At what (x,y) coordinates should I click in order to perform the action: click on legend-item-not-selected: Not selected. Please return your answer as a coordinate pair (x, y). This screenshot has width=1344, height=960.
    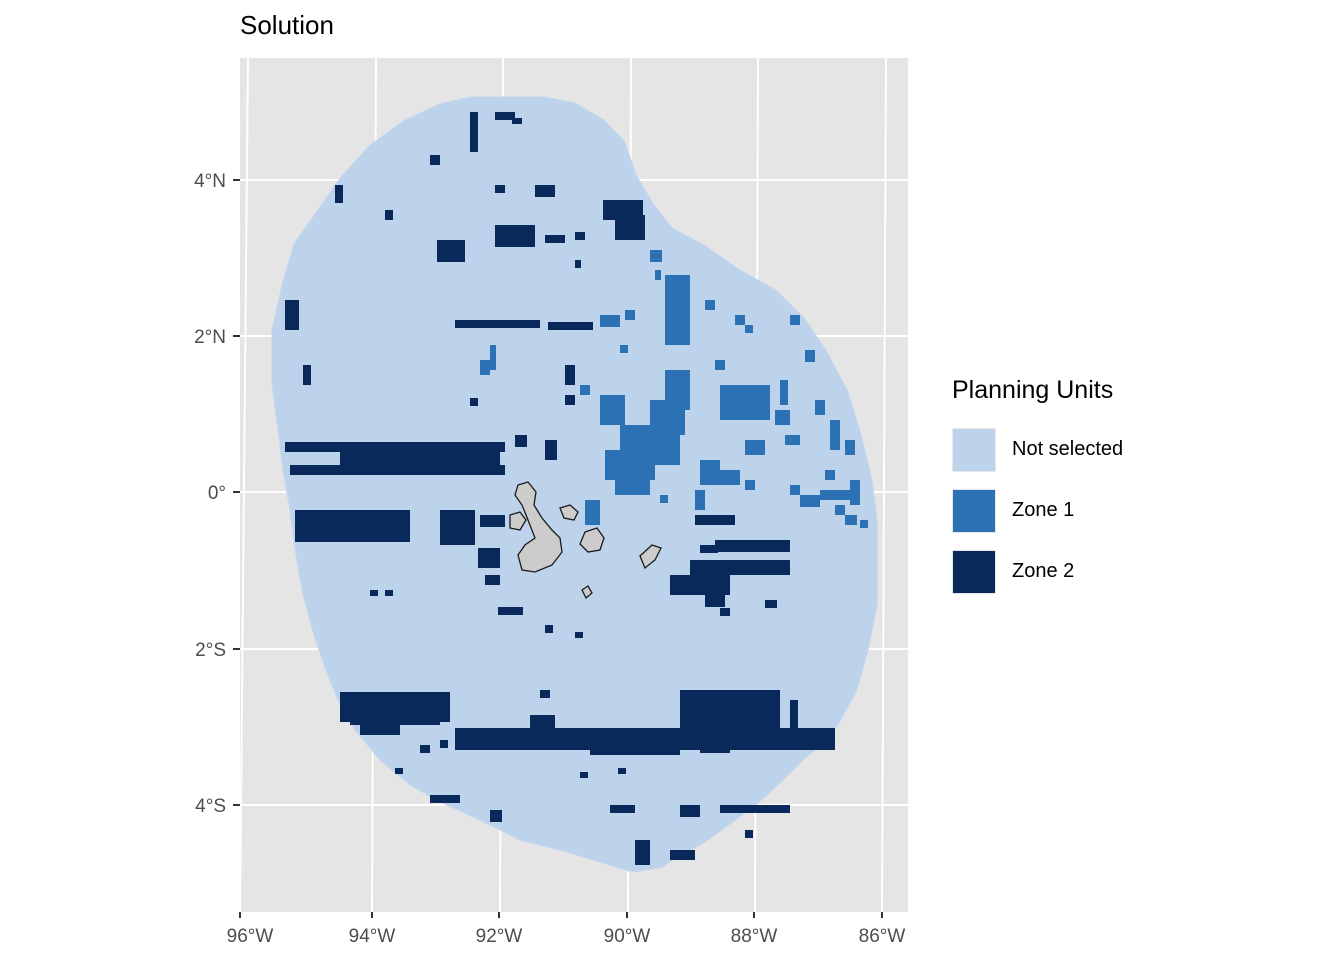
    Looking at the image, I should click on (1037, 449).